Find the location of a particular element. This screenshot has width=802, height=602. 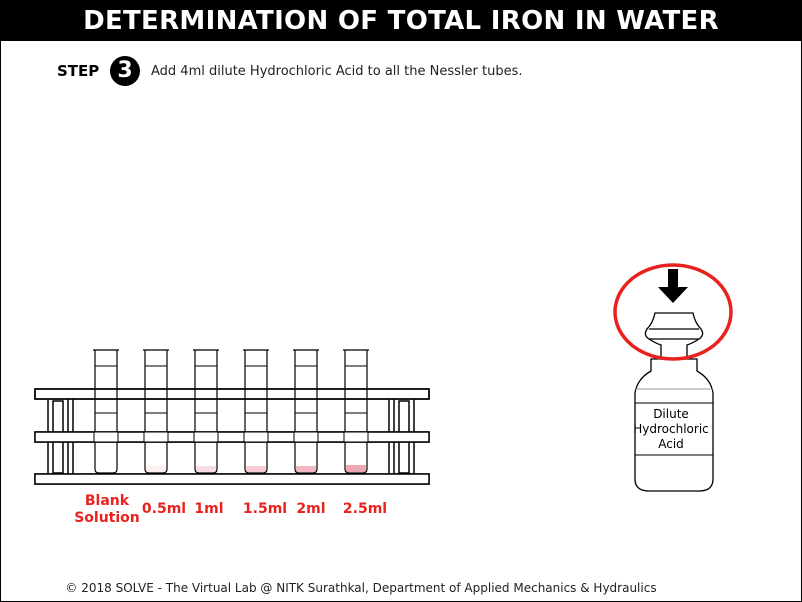

tube-label-line: Blank is located at coordinates (107, 501).